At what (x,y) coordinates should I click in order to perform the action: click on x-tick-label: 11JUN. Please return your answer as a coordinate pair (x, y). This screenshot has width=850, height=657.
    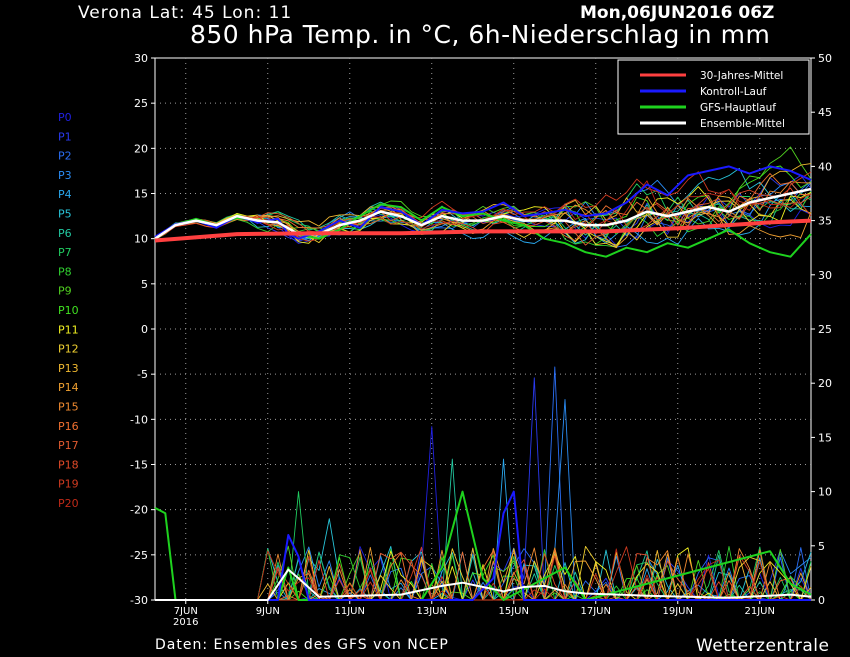
    Looking at the image, I should click on (350, 611).